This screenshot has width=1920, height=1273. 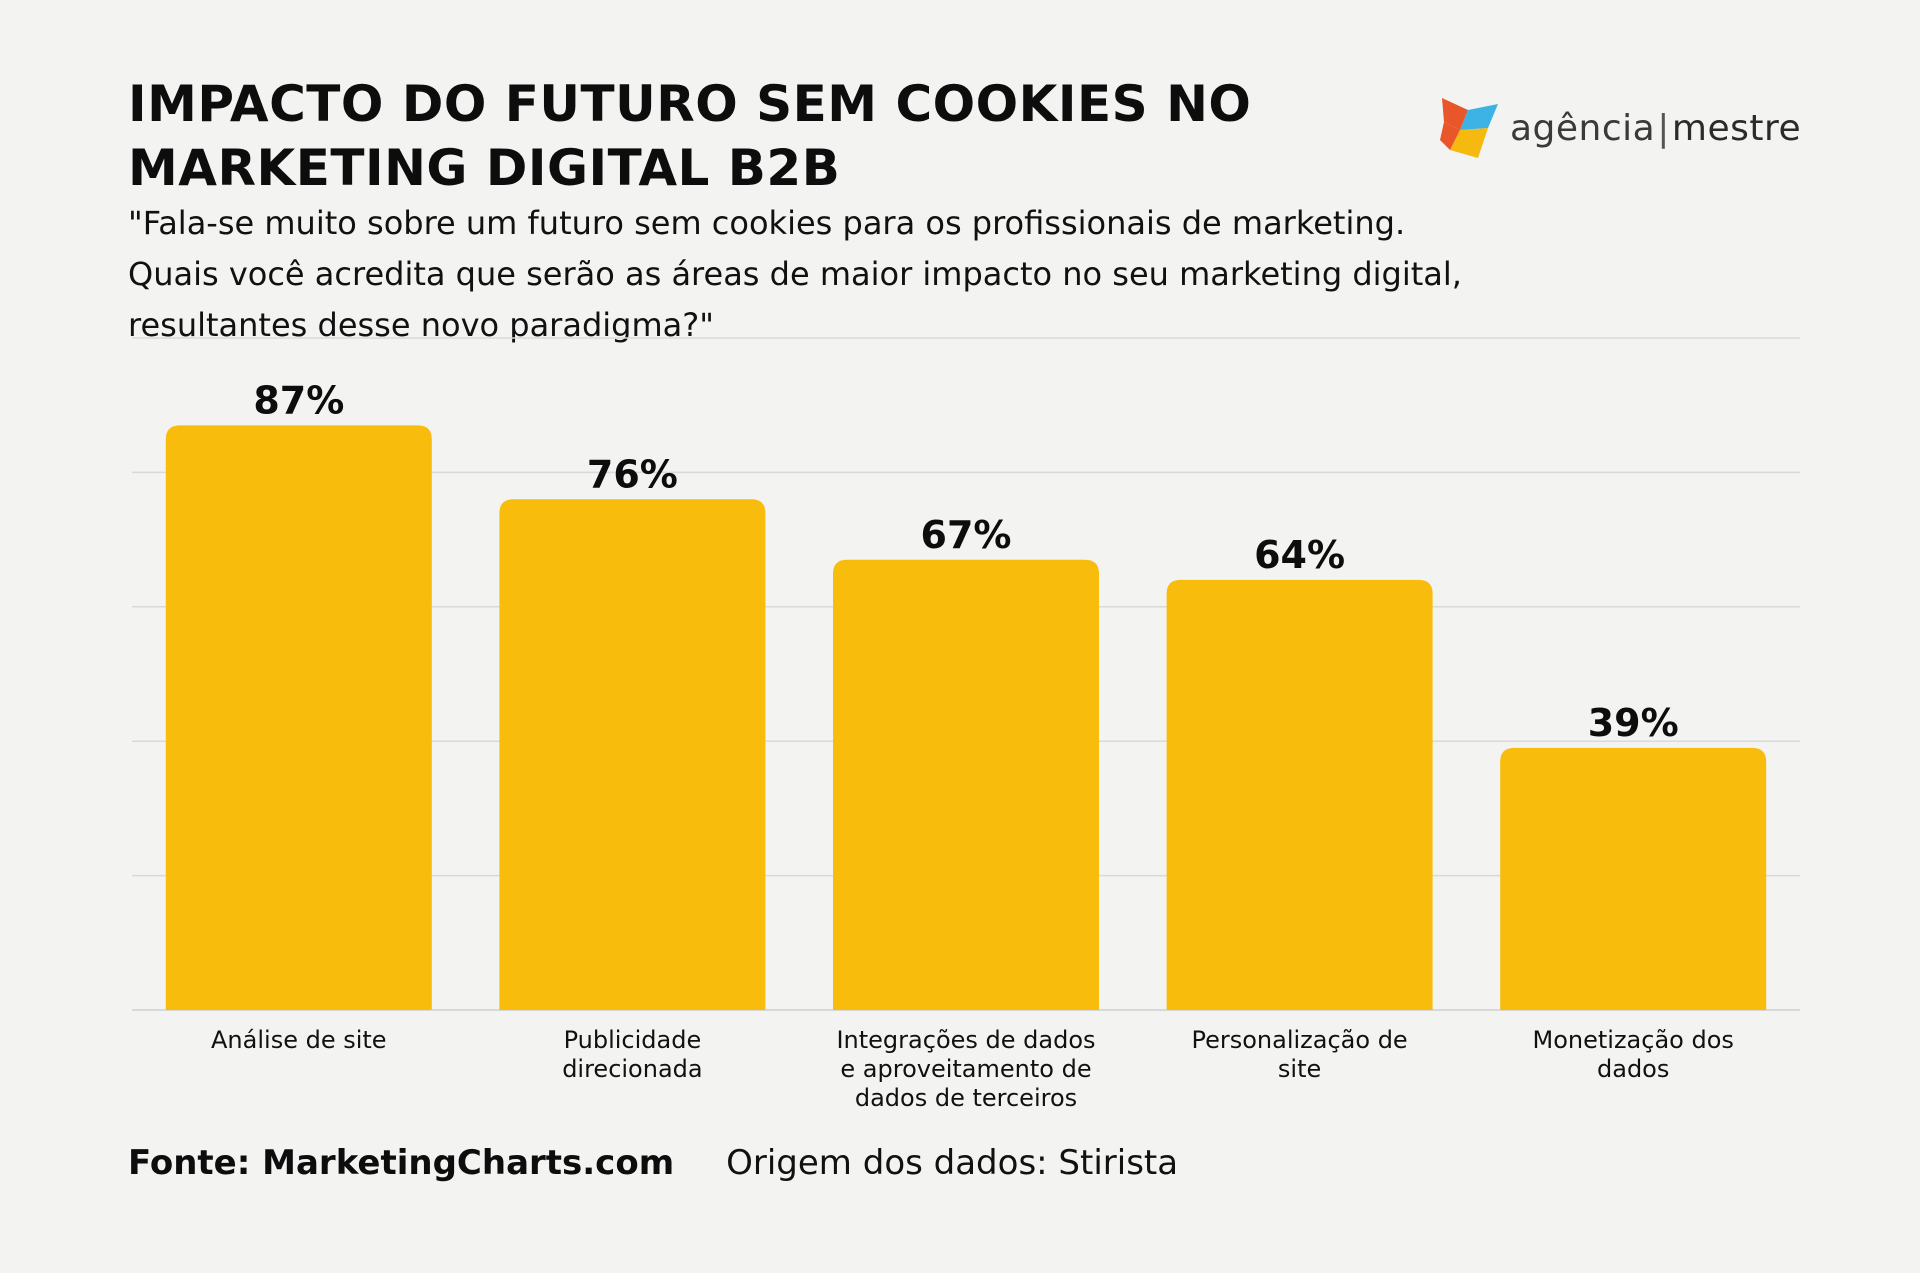 I want to click on title-line-1: IMPACTO DO FUTURO SEM COOKIES NO, so click(x=690, y=104).